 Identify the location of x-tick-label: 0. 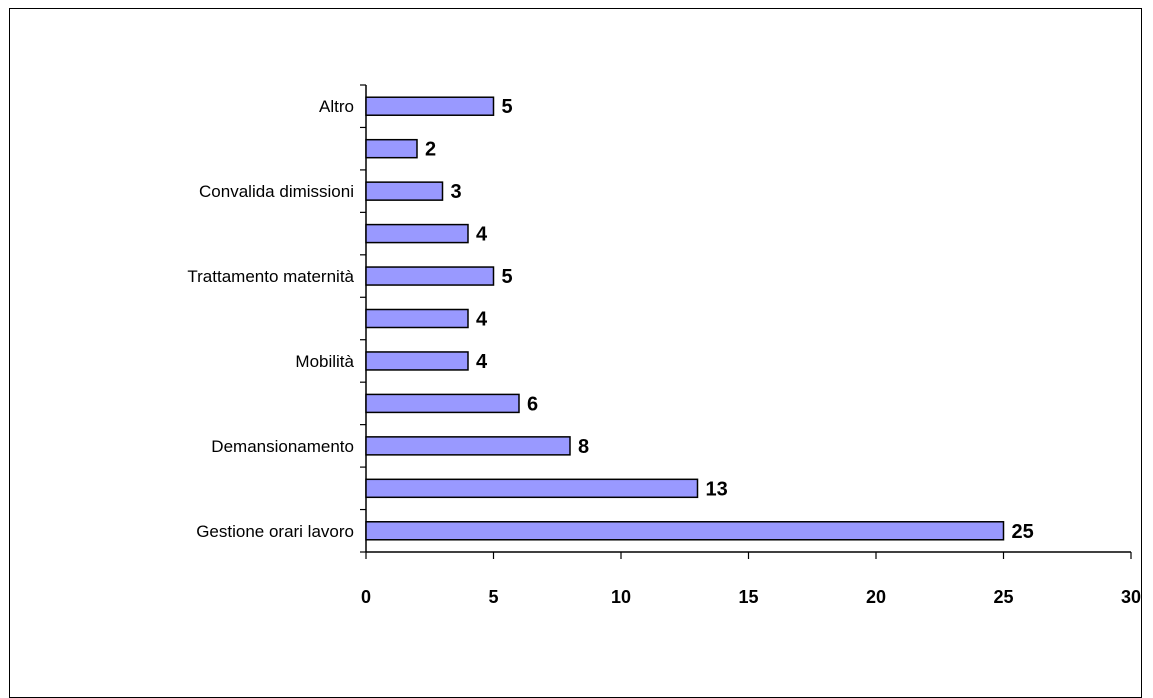
(366, 597).